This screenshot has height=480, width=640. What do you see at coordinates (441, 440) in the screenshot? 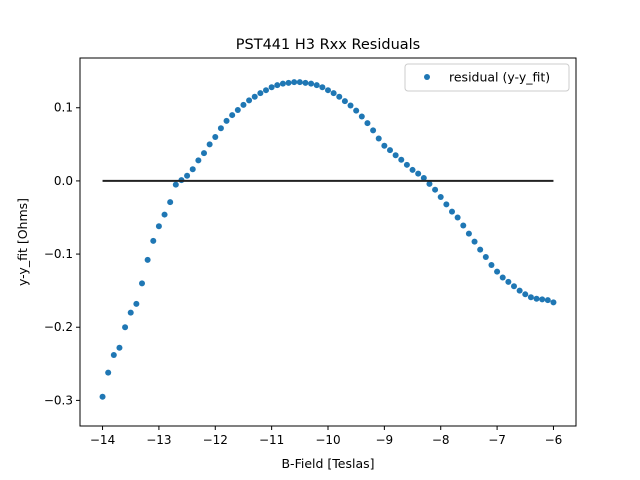
I see `x-tick-label: −8` at bounding box center [441, 440].